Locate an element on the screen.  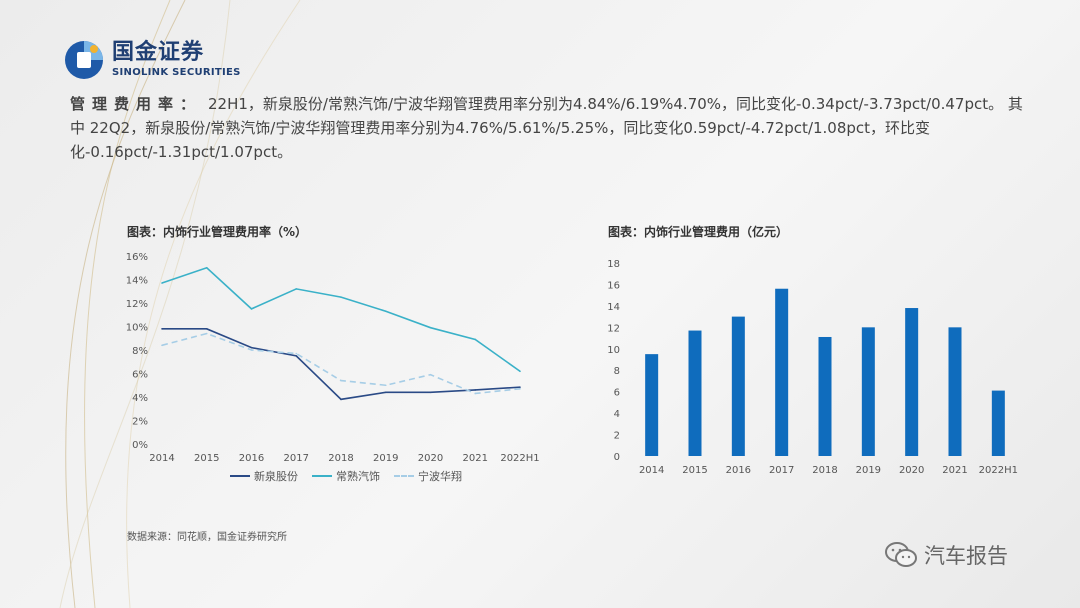
watermark: 汽车报告 is located at coordinates (946, 555).